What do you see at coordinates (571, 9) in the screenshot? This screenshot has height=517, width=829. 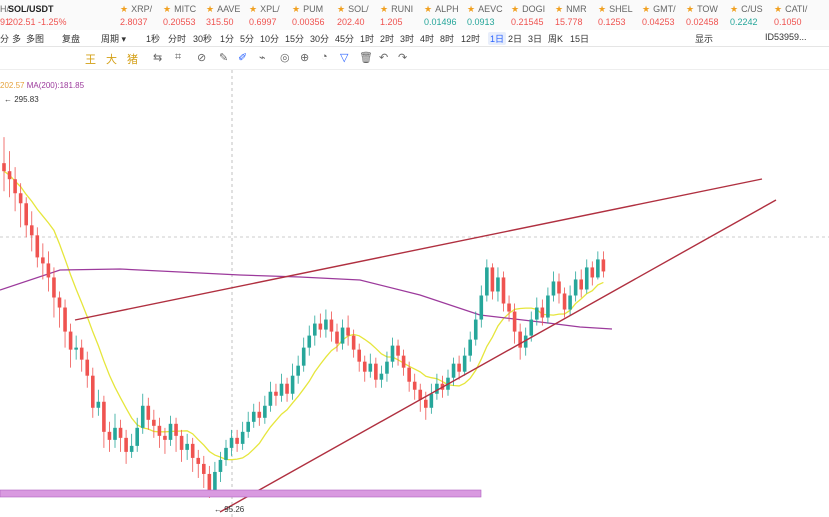 I see `ticker-symbol: ★ NMR` at bounding box center [571, 9].